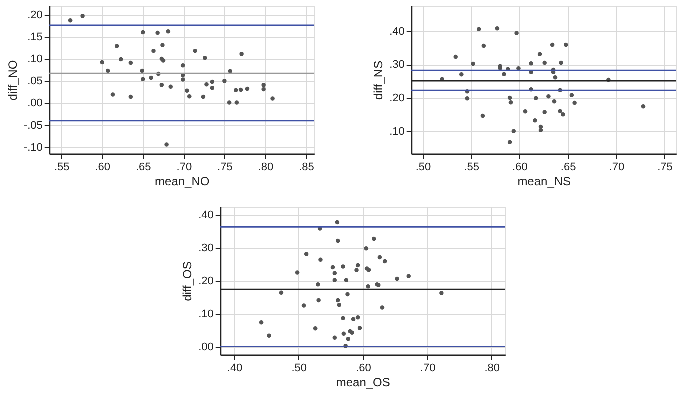  I want to click on x-tick-label: .85, so click(306, 168).